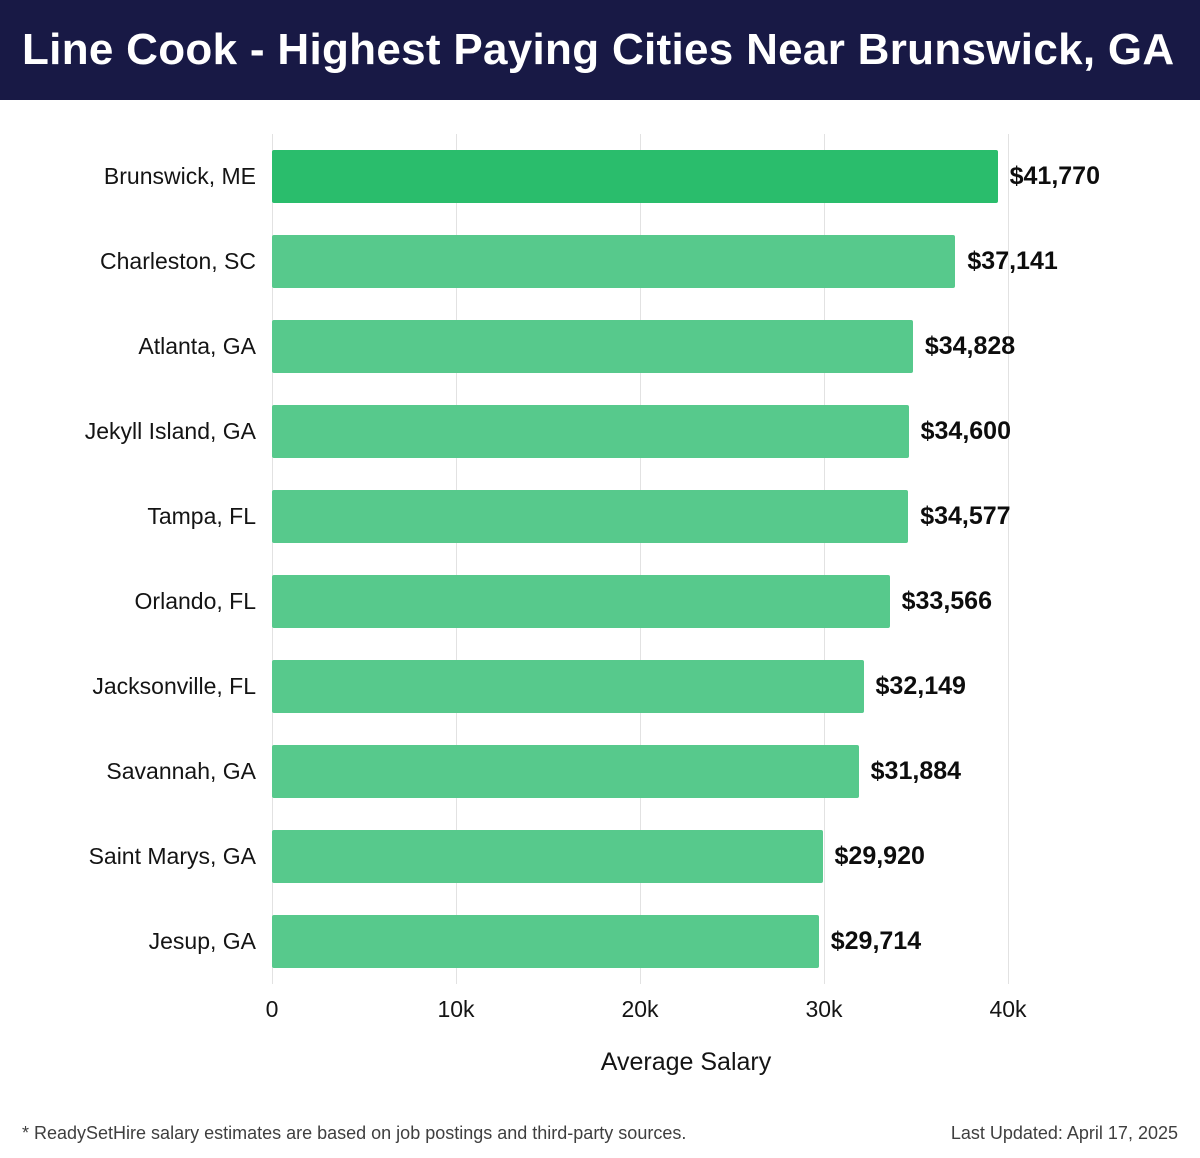  I want to click on bar-track: $31,884, so click(686, 771).